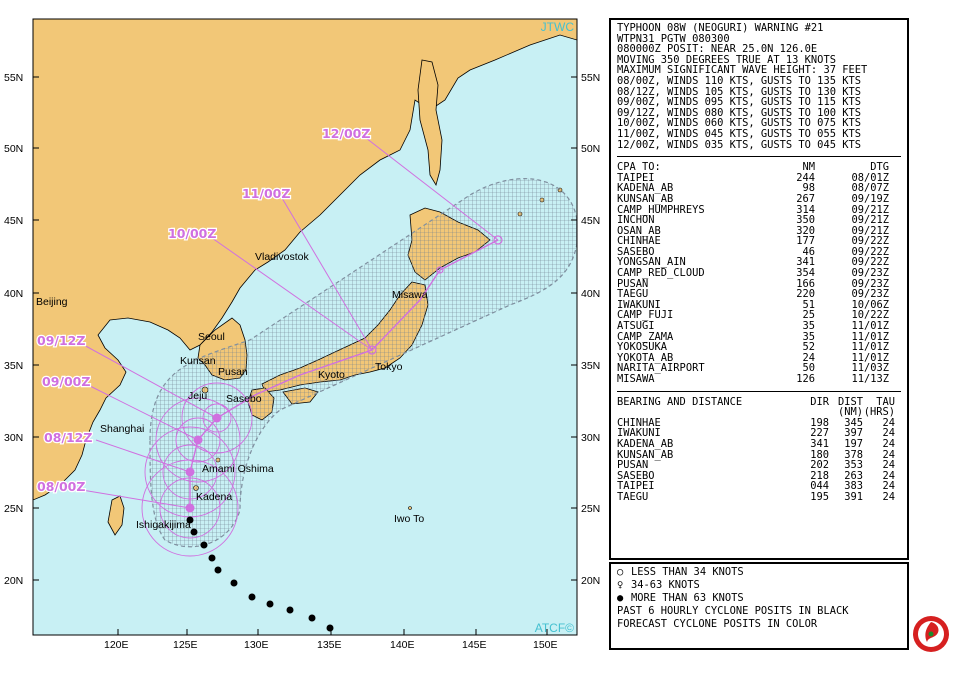  I want to click on cpa-header-row: CPA TO: NM DTG, so click(762, 167).